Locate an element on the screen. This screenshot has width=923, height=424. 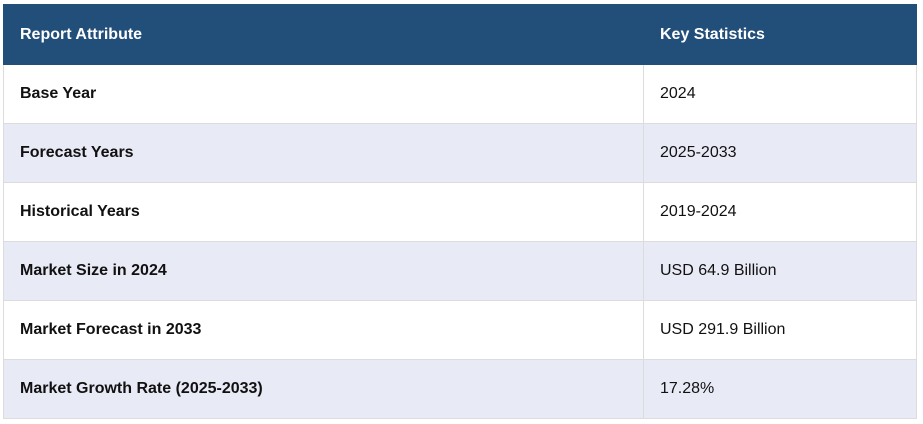
attribute-cell: Base Year is located at coordinates (323, 94).